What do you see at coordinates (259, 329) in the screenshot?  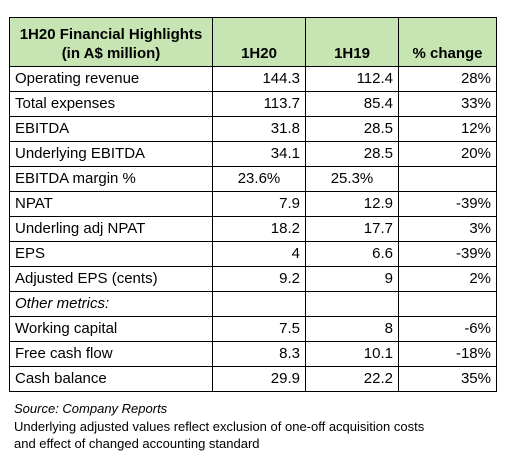 I see `value-1h20: 7.5` at bounding box center [259, 329].